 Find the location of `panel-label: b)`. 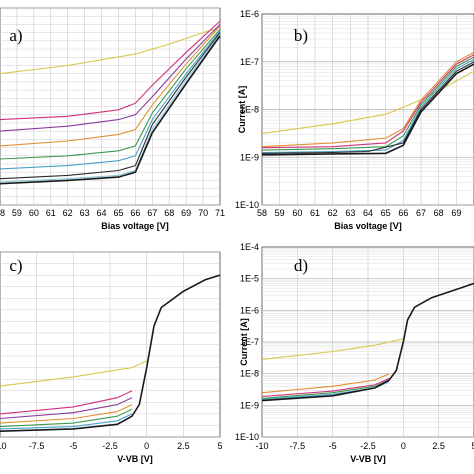

panel-label: b) is located at coordinates (301, 35).